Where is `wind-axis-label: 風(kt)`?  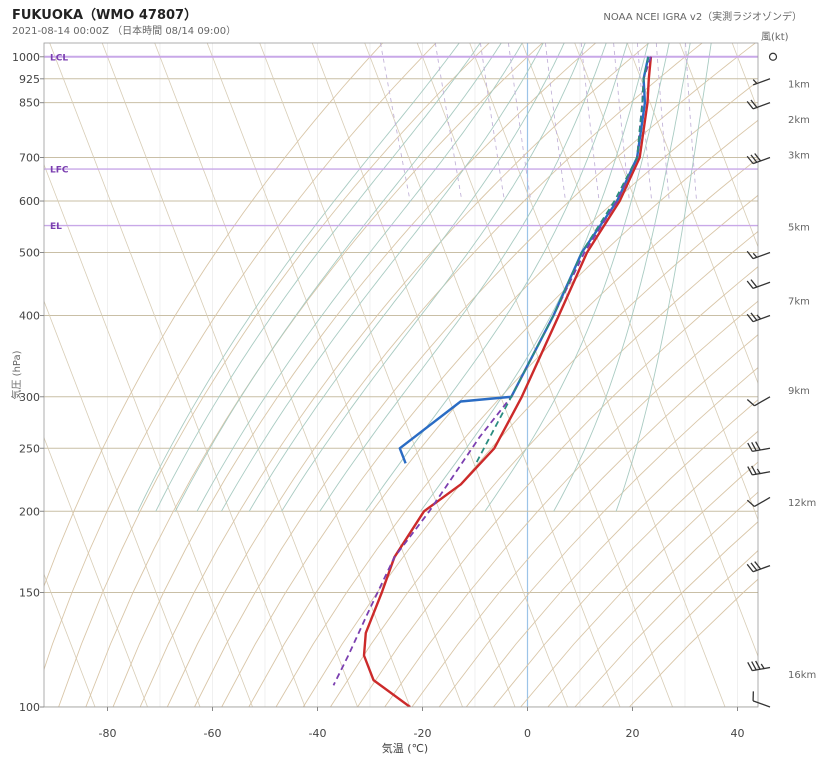 wind-axis-label: 風(kt) is located at coordinates (775, 37).